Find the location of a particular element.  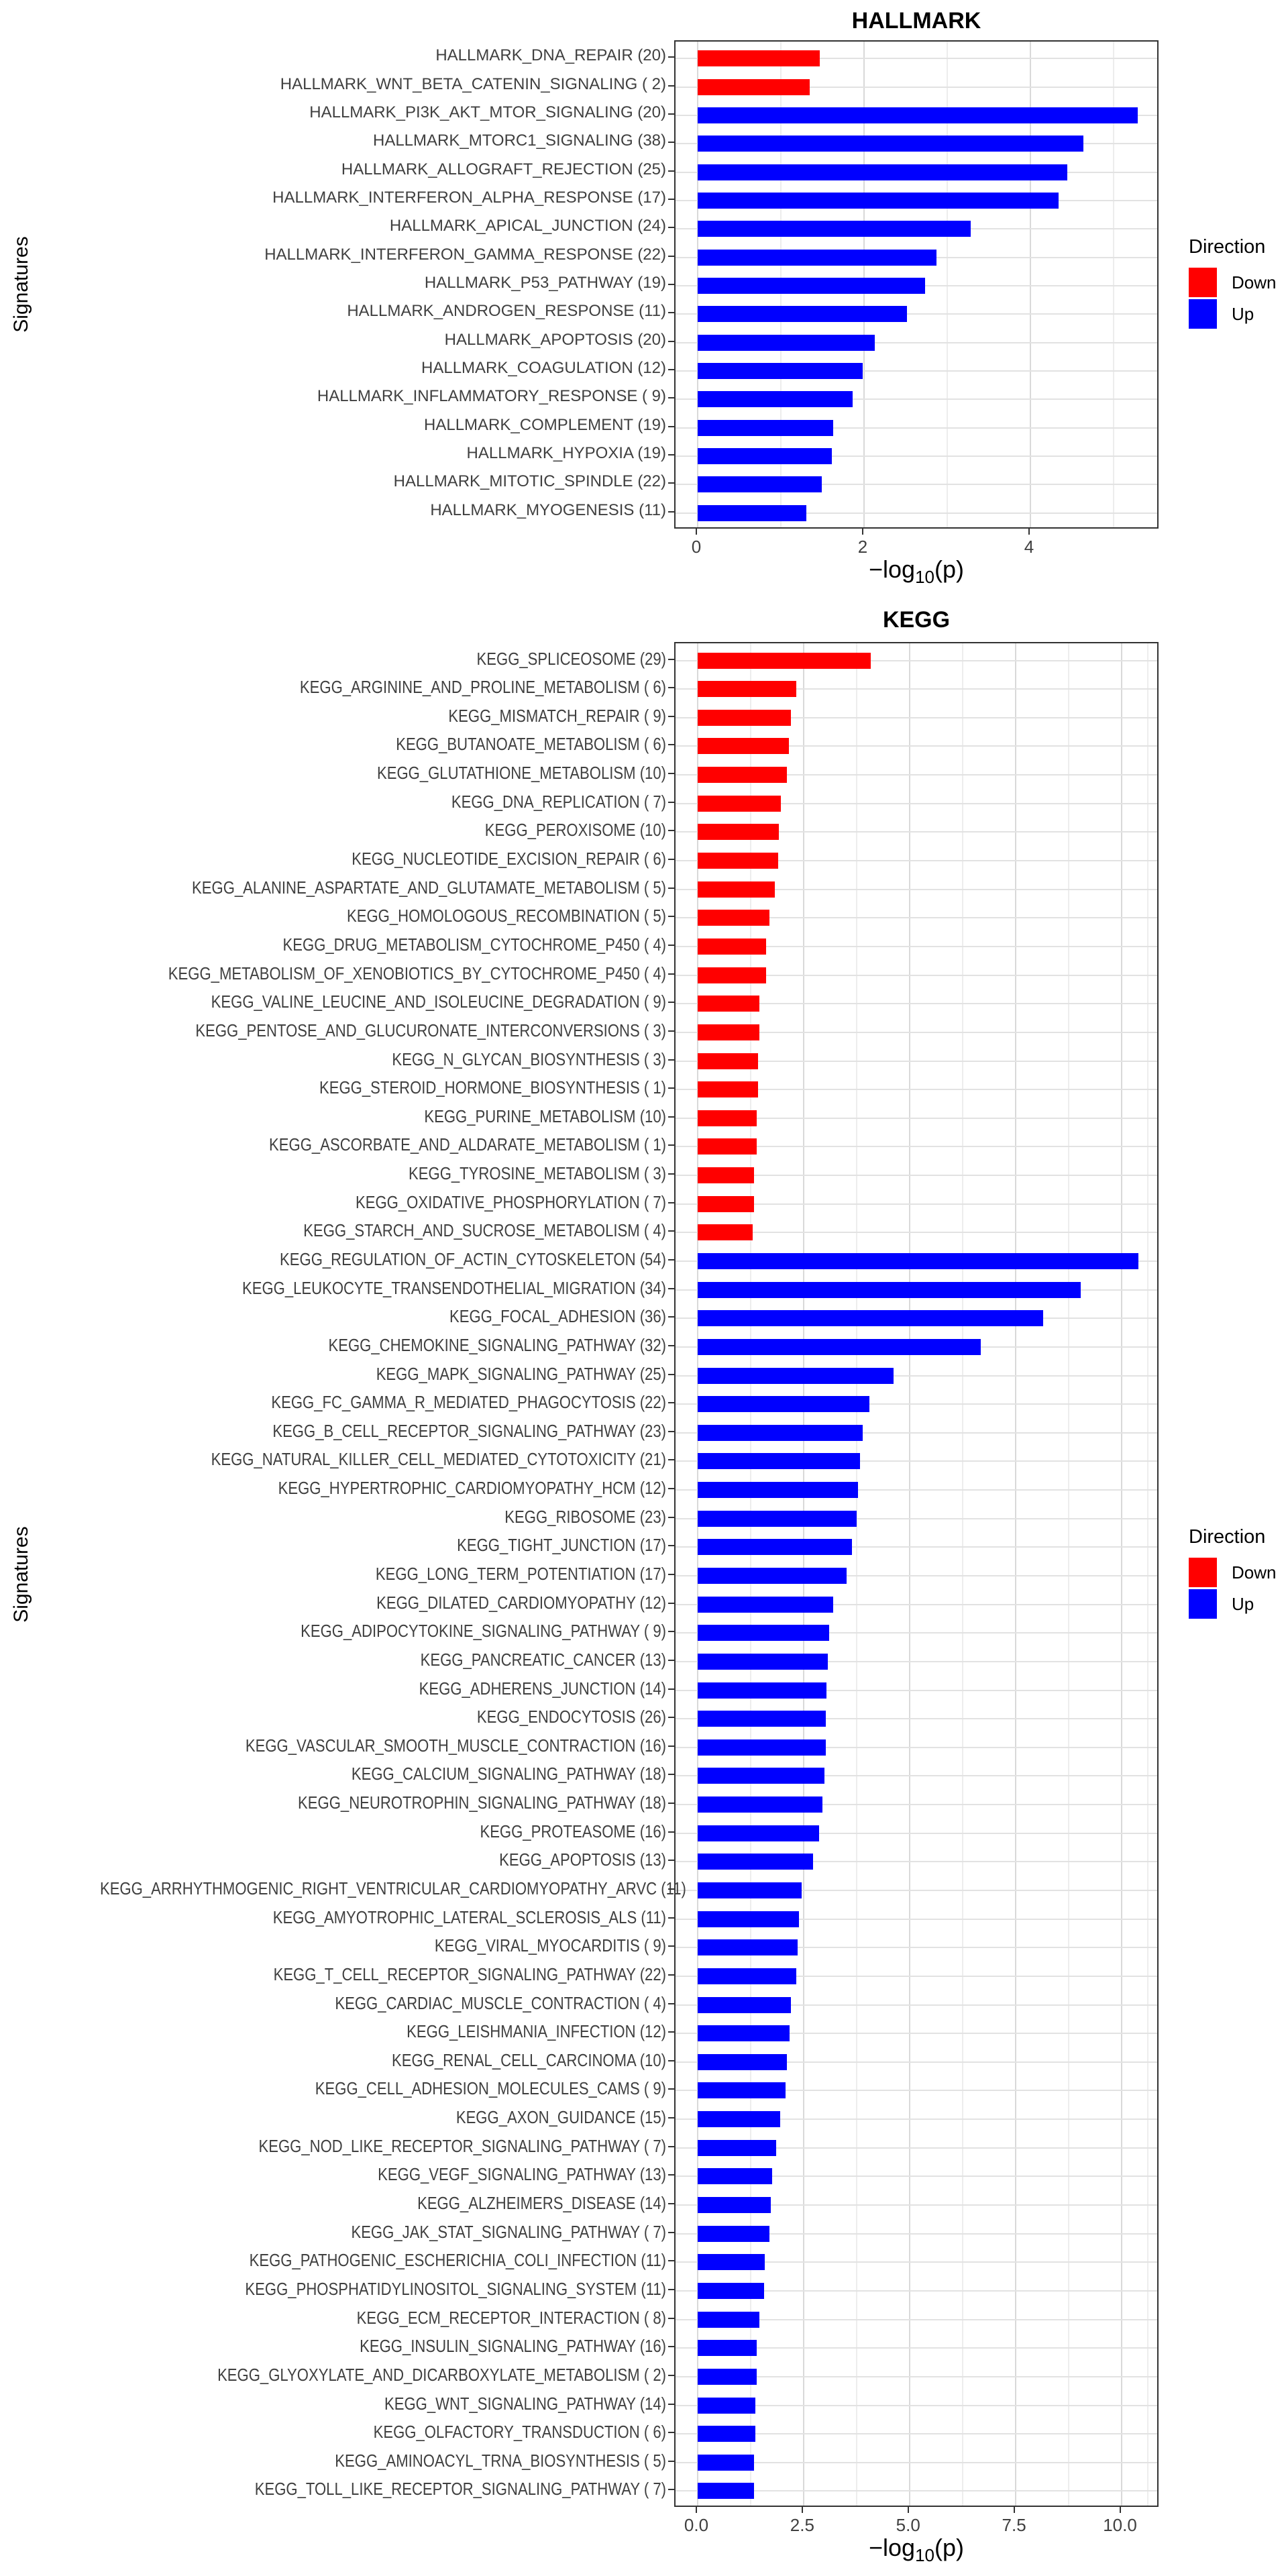

category-label: KEGG_LEISHMANIA_INFECTION (12) is located at coordinates (536, 2031).